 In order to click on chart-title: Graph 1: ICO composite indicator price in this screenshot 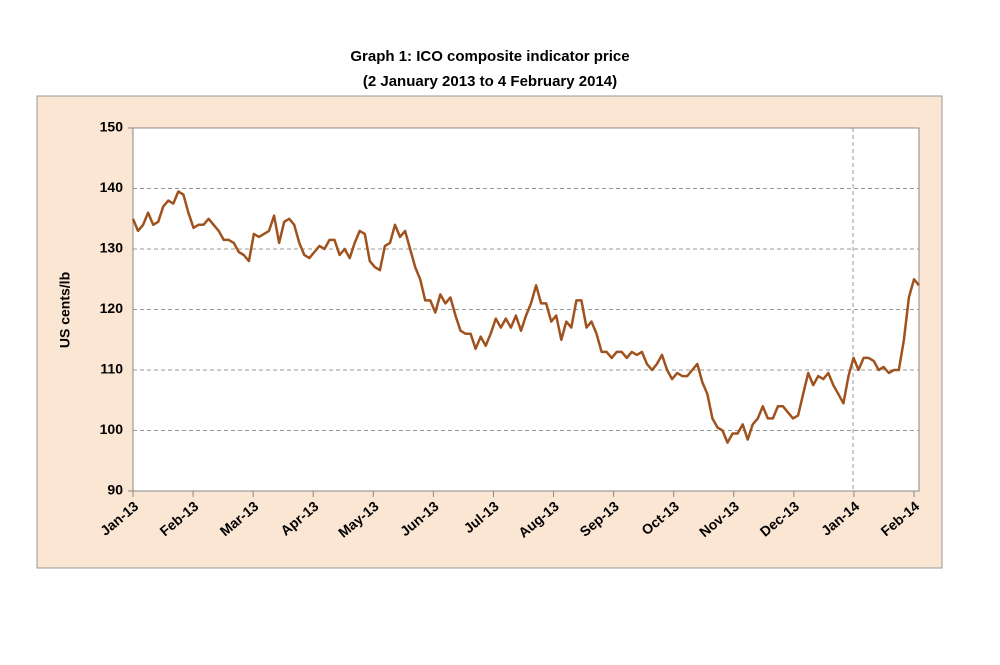, I will do `click(489, 56)`.